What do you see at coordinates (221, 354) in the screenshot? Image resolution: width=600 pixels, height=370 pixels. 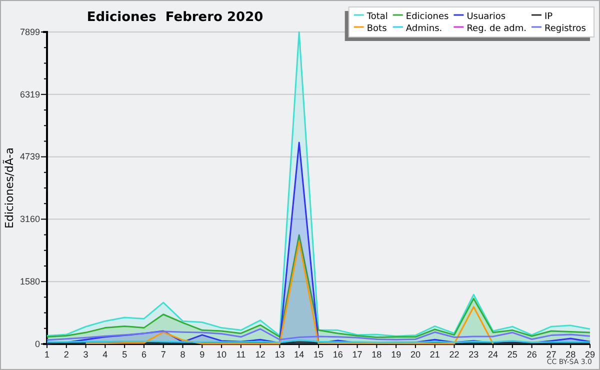 I see `x-tick-label: 10` at bounding box center [221, 354].